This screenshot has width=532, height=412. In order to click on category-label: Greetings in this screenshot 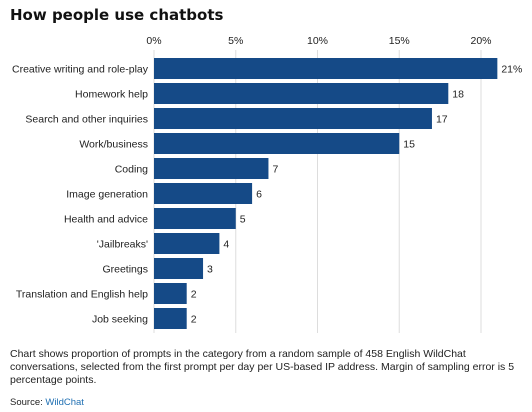, I will do `click(125, 270)`.